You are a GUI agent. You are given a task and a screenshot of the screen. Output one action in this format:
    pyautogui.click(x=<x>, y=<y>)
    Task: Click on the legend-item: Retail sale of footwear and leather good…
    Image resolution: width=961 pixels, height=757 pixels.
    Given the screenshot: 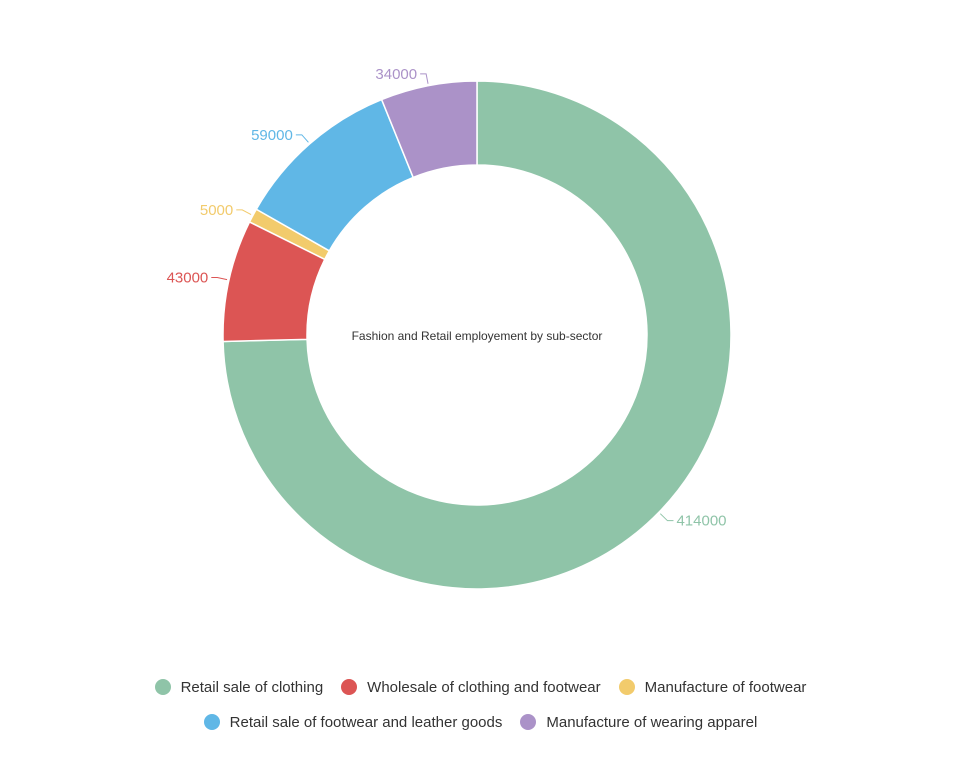 What is the action you would take?
    pyautogui.click(x=353, y=722)
    